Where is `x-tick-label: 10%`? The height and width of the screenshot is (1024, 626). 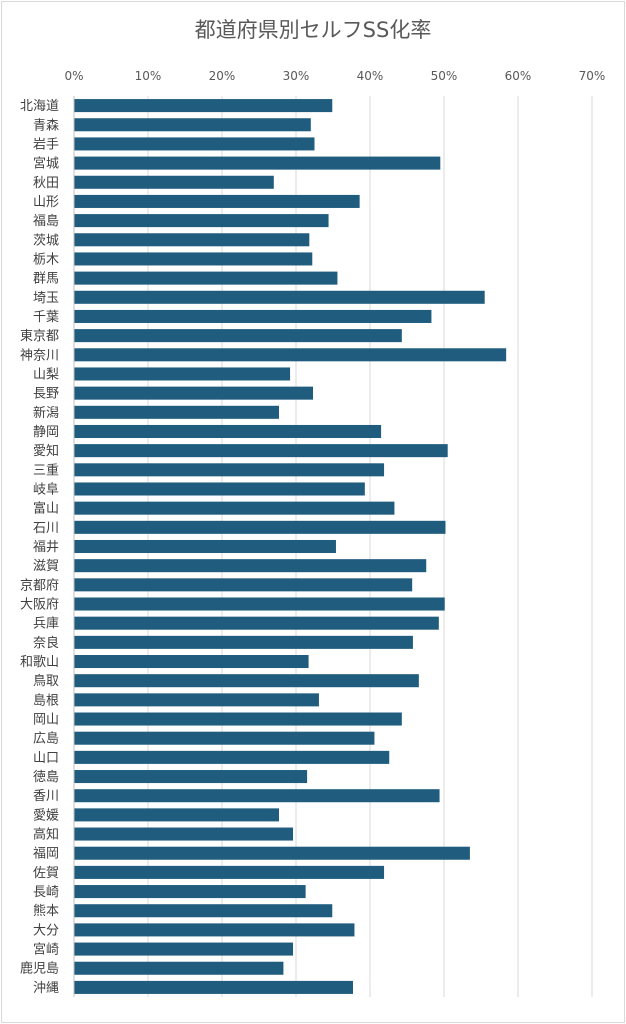
x-tick-label: 10% is located at coordinates (148, 76).